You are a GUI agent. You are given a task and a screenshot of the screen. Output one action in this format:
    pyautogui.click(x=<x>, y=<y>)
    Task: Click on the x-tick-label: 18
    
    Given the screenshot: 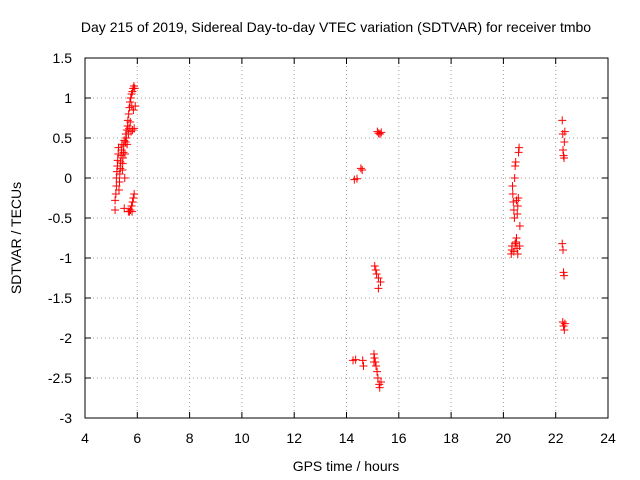 What is the action you would take?
    pyautogui.click(x=451, y=438)
    